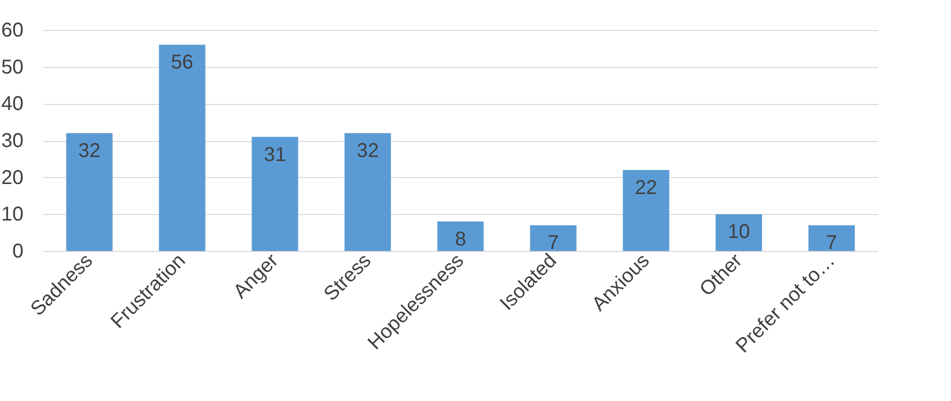 This screenshot has height=401, width=951. What do you see at coordinates (460, 239) in the screenshot?
I see `data-label: 8` at bounding box center [460, 239].